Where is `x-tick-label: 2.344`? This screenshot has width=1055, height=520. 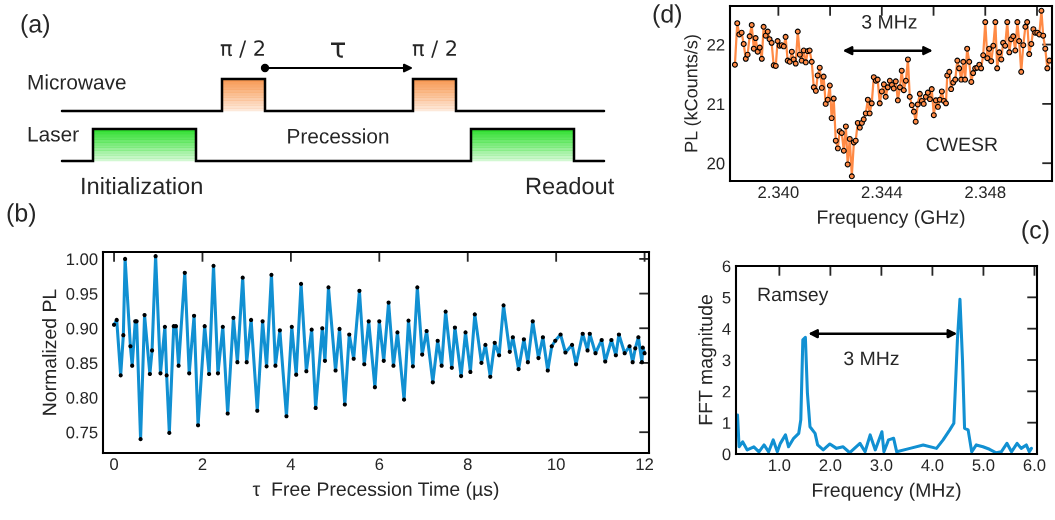
x-tick-label: 2.344 is located at coordinates (882, 192).